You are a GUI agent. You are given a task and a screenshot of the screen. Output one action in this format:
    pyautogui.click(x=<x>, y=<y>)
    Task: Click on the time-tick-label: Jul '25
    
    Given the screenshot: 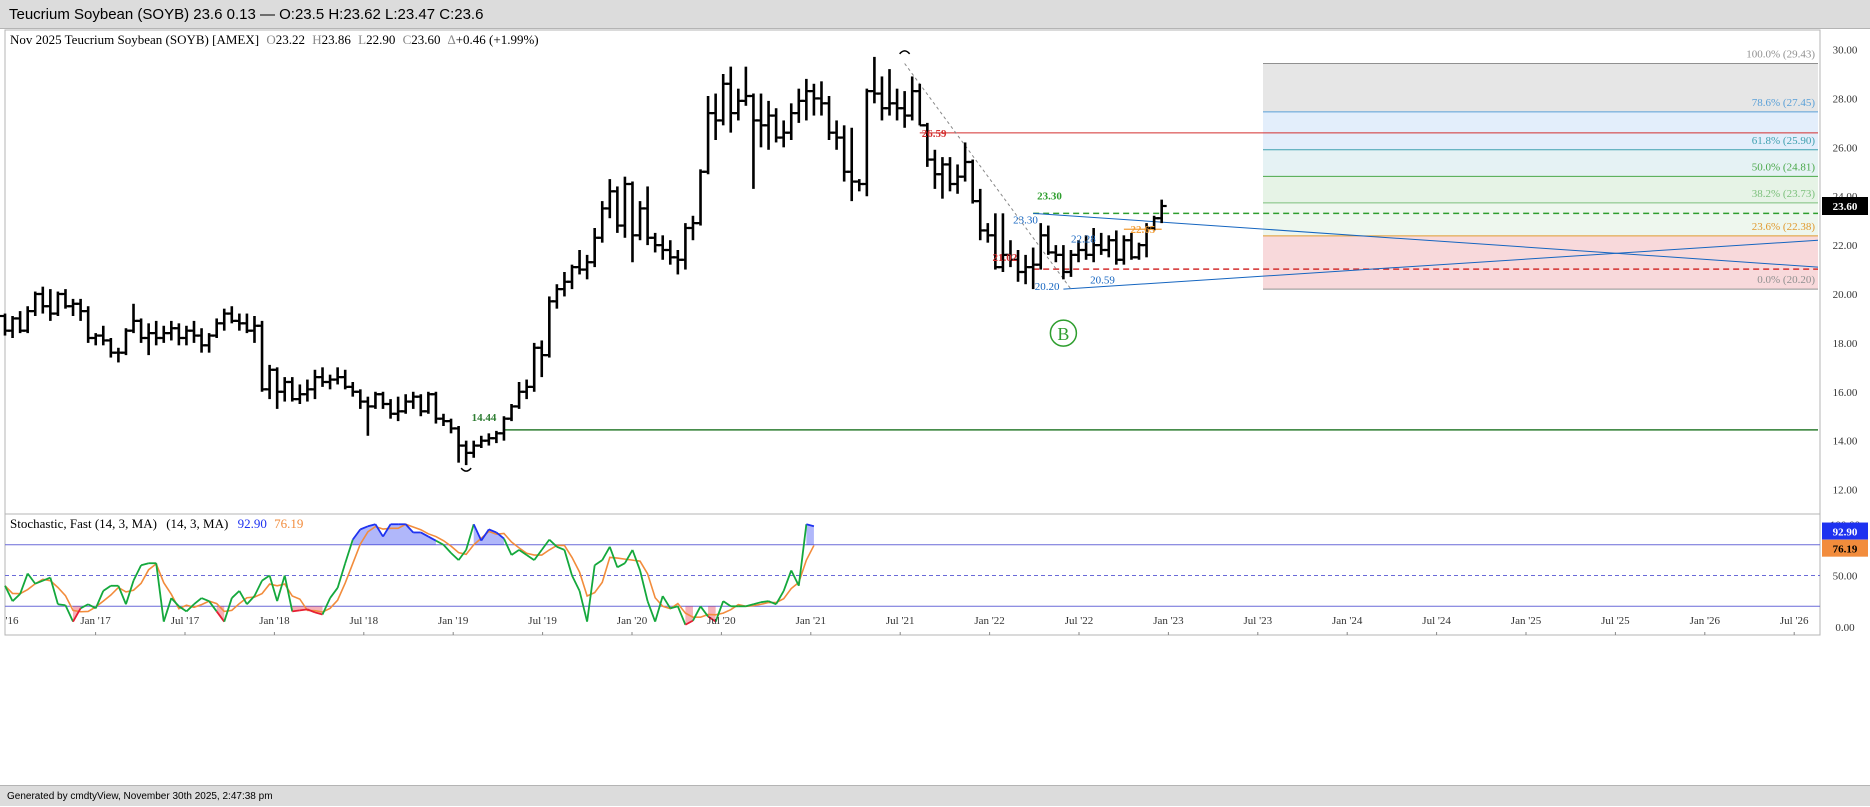 What is the action you would take?
    pyautogui.click(x=1615, y=621)
    